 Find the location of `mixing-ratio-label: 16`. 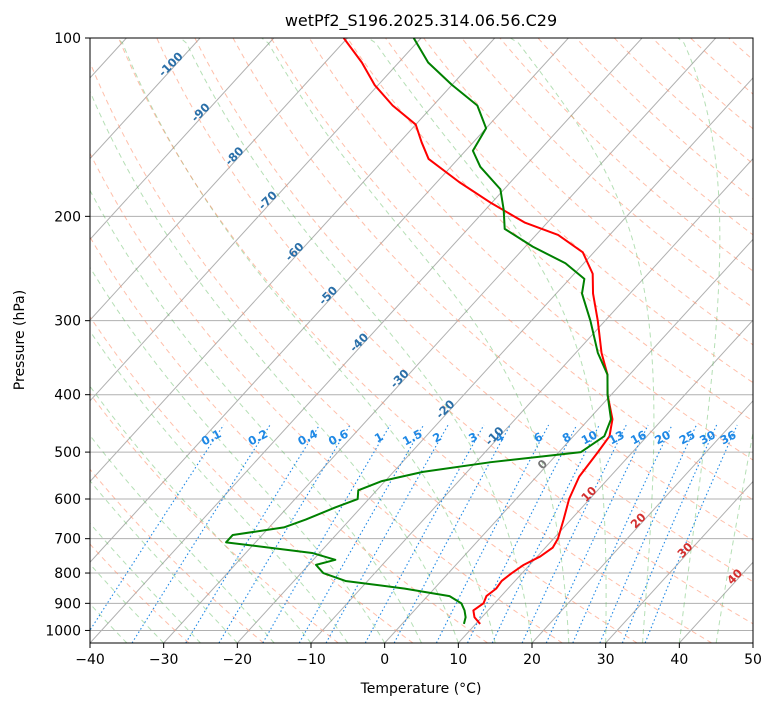

mixing-ratio-label: 16 is located at coordinates (638, 438).